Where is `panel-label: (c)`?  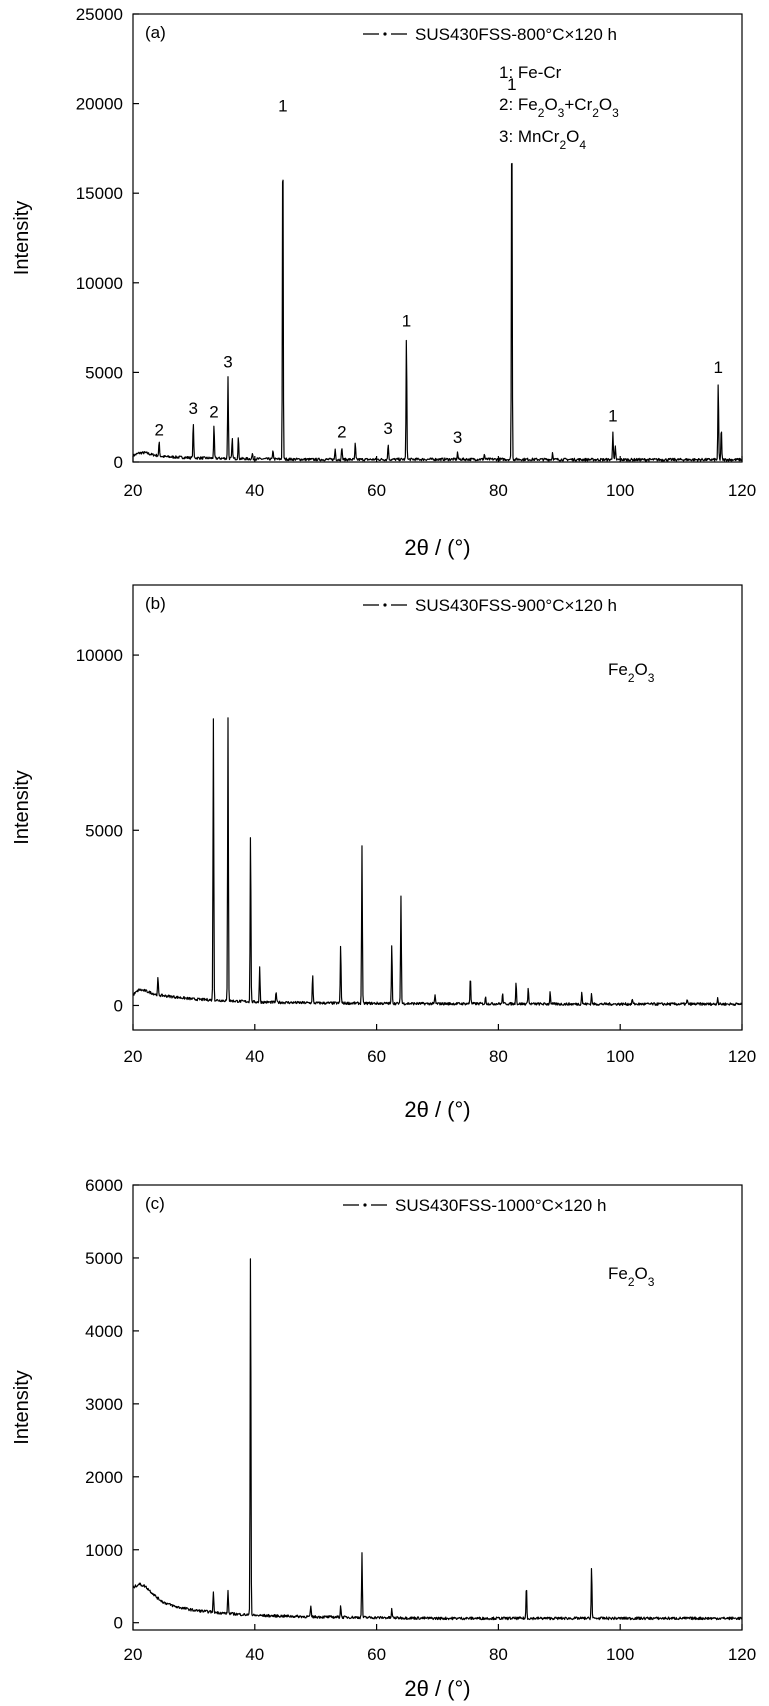
panel-label: (c) is located at coordinates (155, 1203).